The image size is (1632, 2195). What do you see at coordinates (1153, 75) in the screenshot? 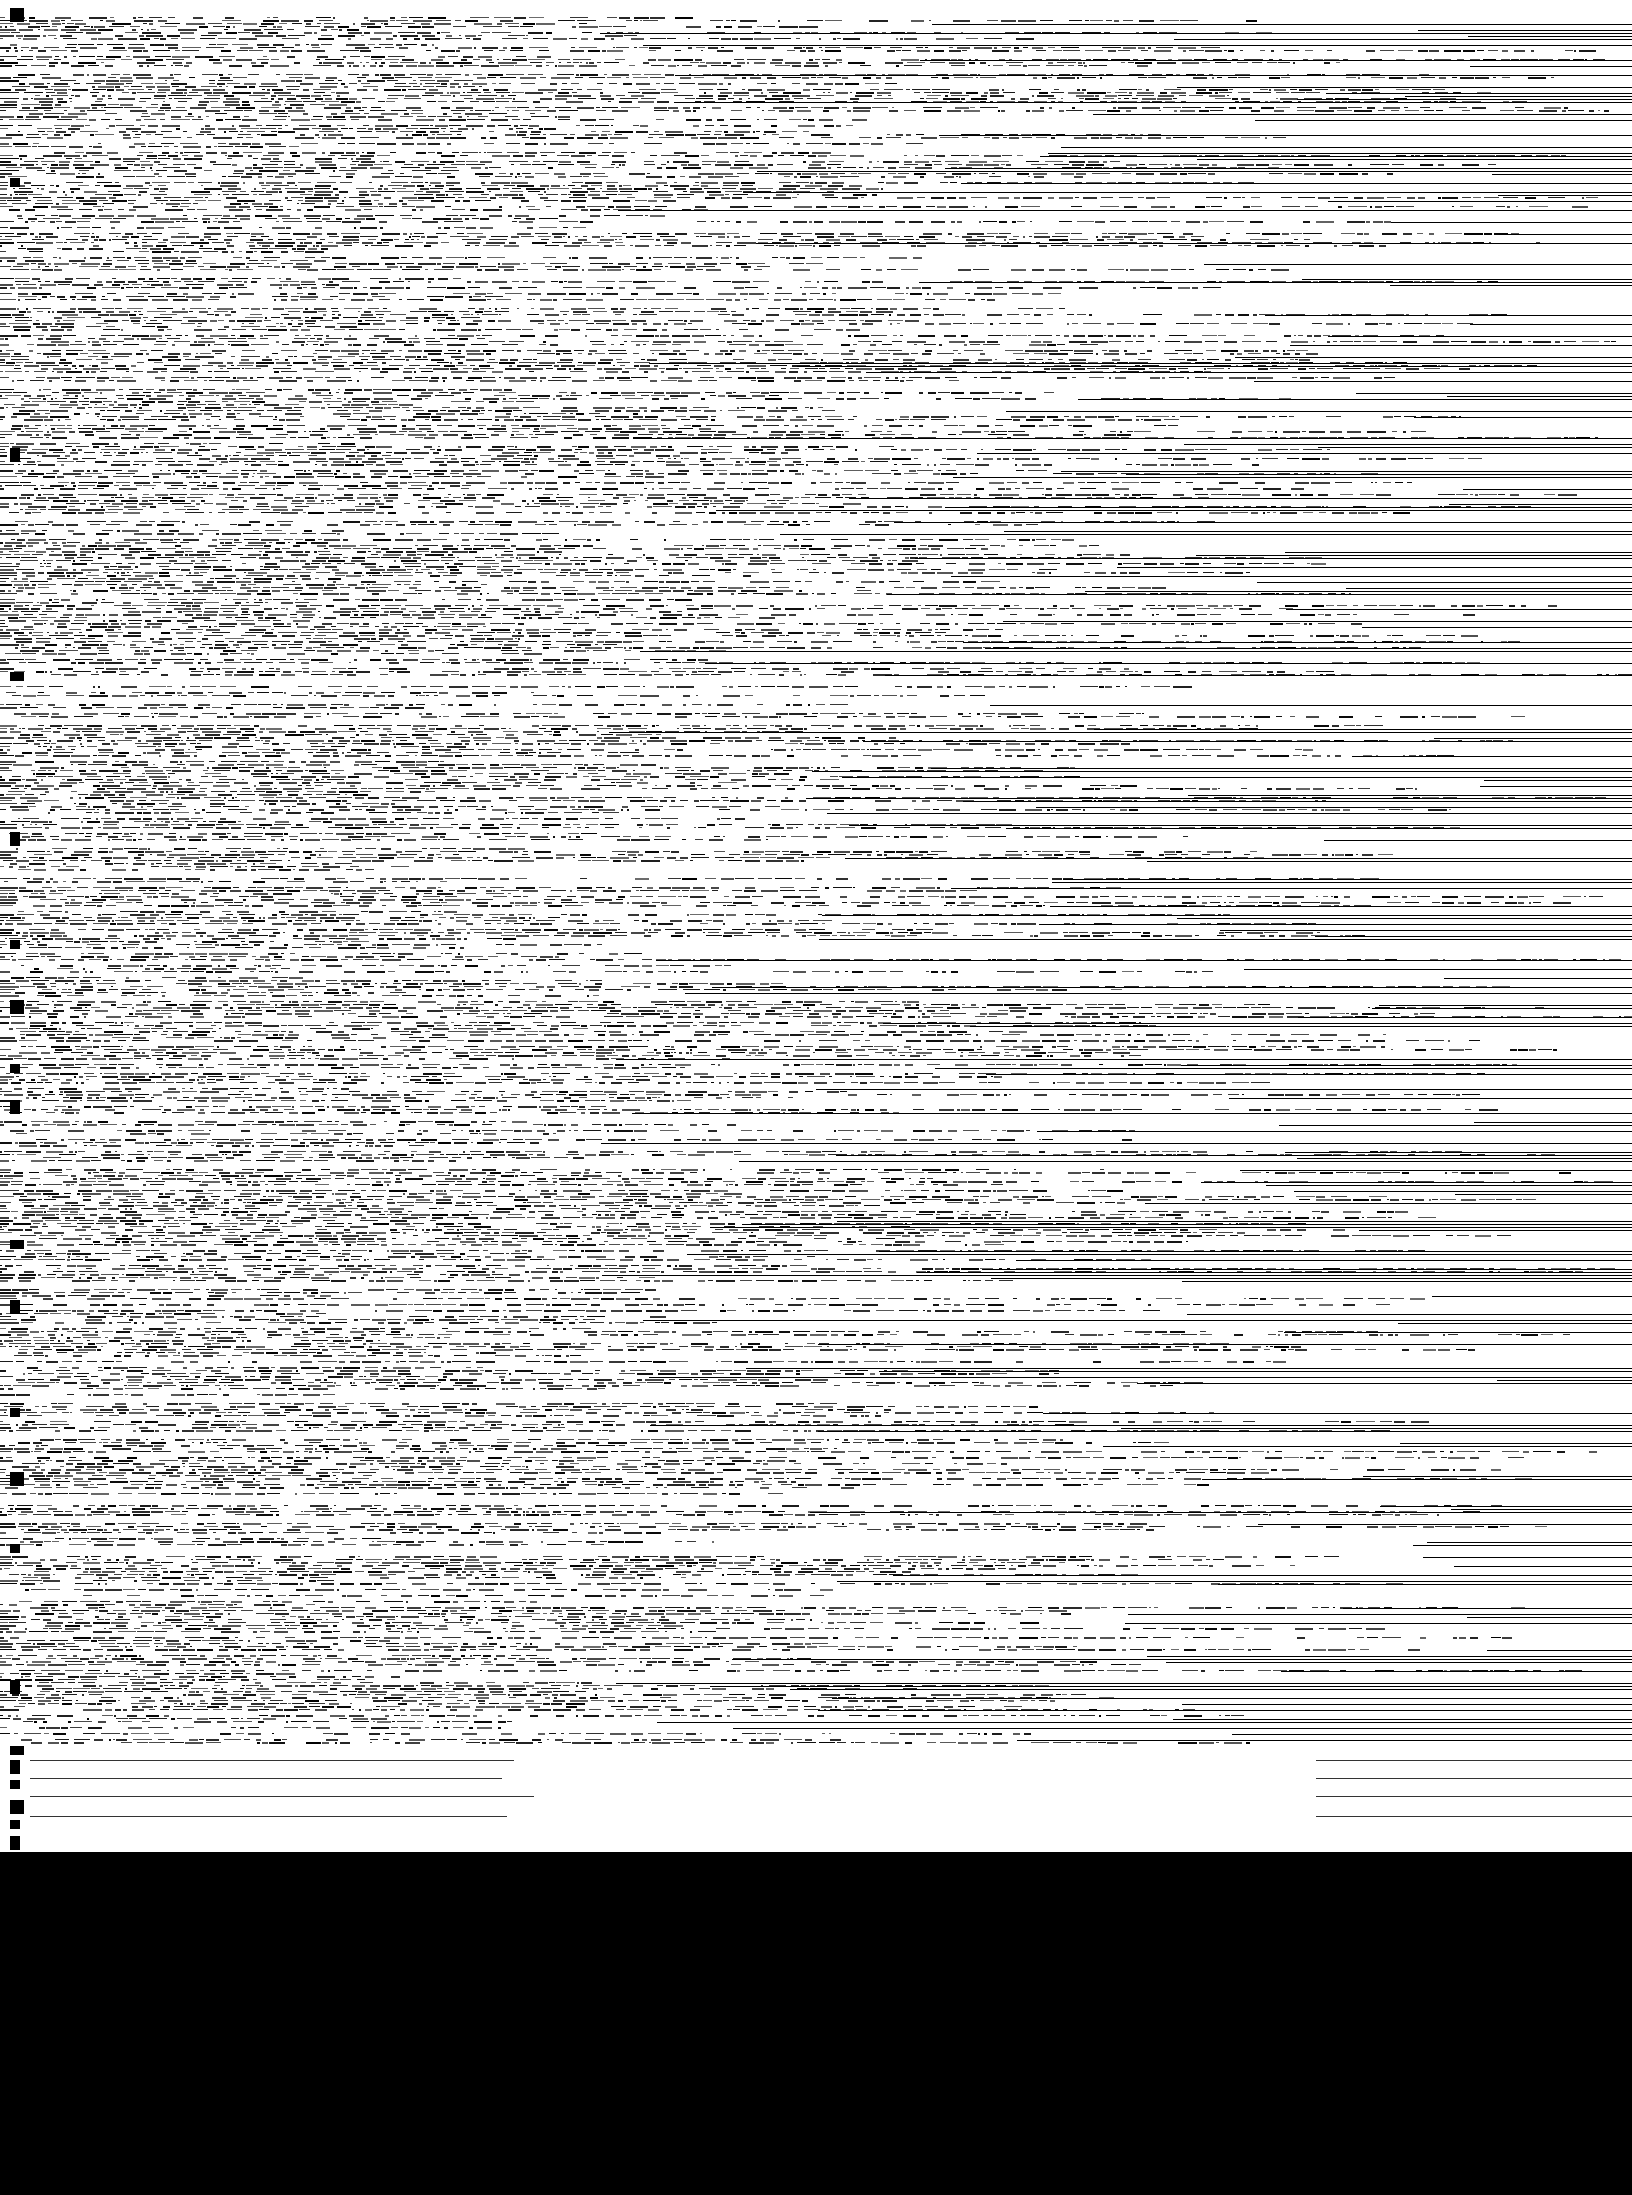
I see `scan-rule` at bounding box center [1153, 75].